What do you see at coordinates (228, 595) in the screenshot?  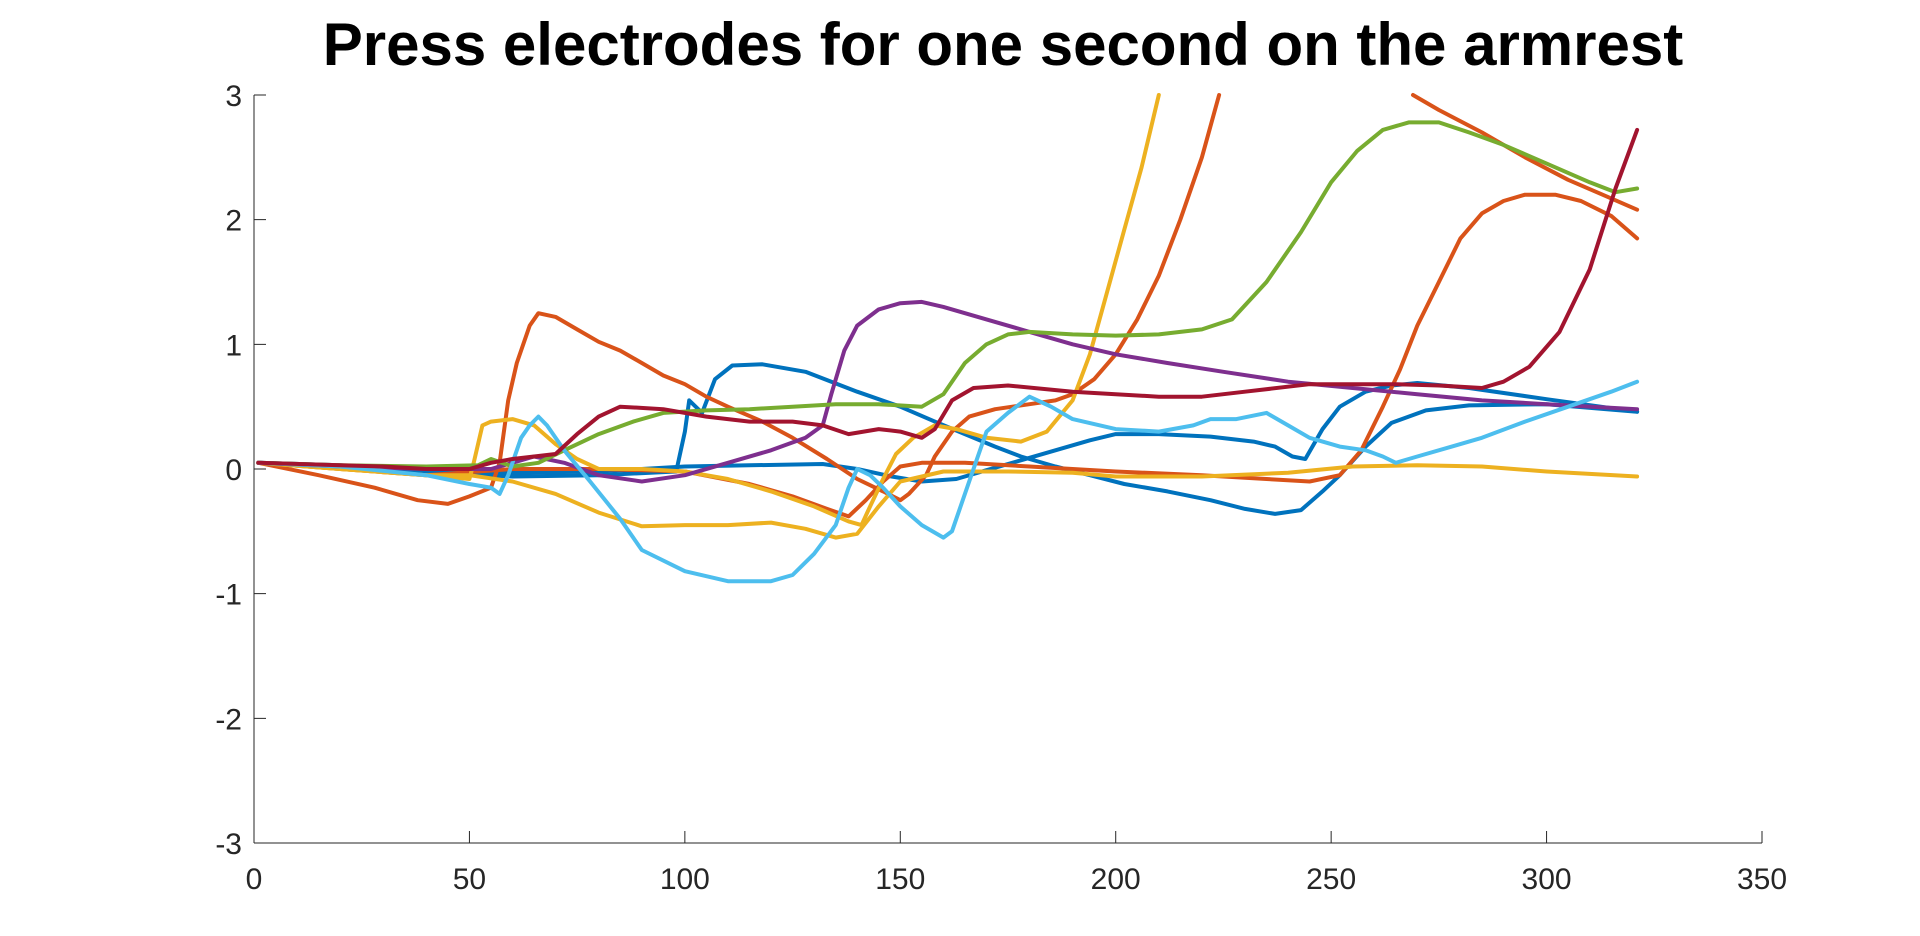 I see `y-tick-label: -1` at bounding box center [228, 595].